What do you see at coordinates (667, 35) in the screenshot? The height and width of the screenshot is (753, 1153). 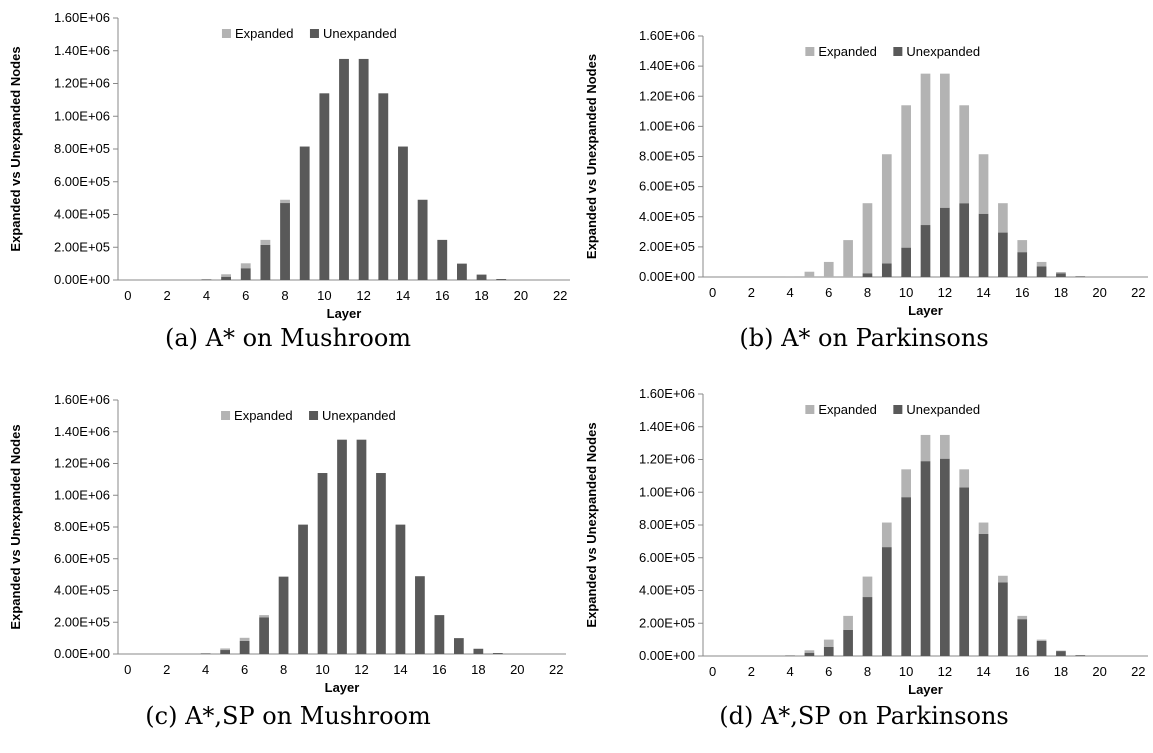 I see `y-tick-label: 1.60E+06` at bounding box center [667, 35].